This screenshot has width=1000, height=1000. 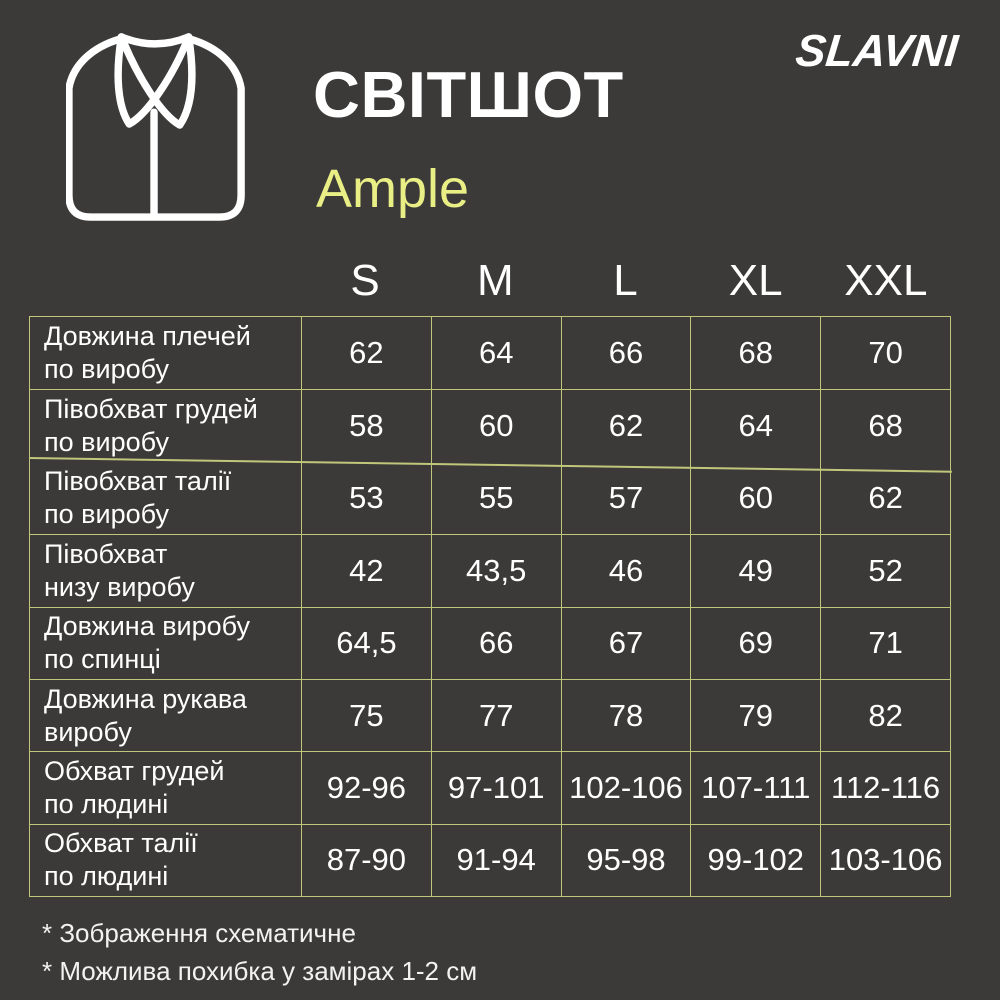 I want to click on size-header-xl: XL, so click(x=755, y=280).